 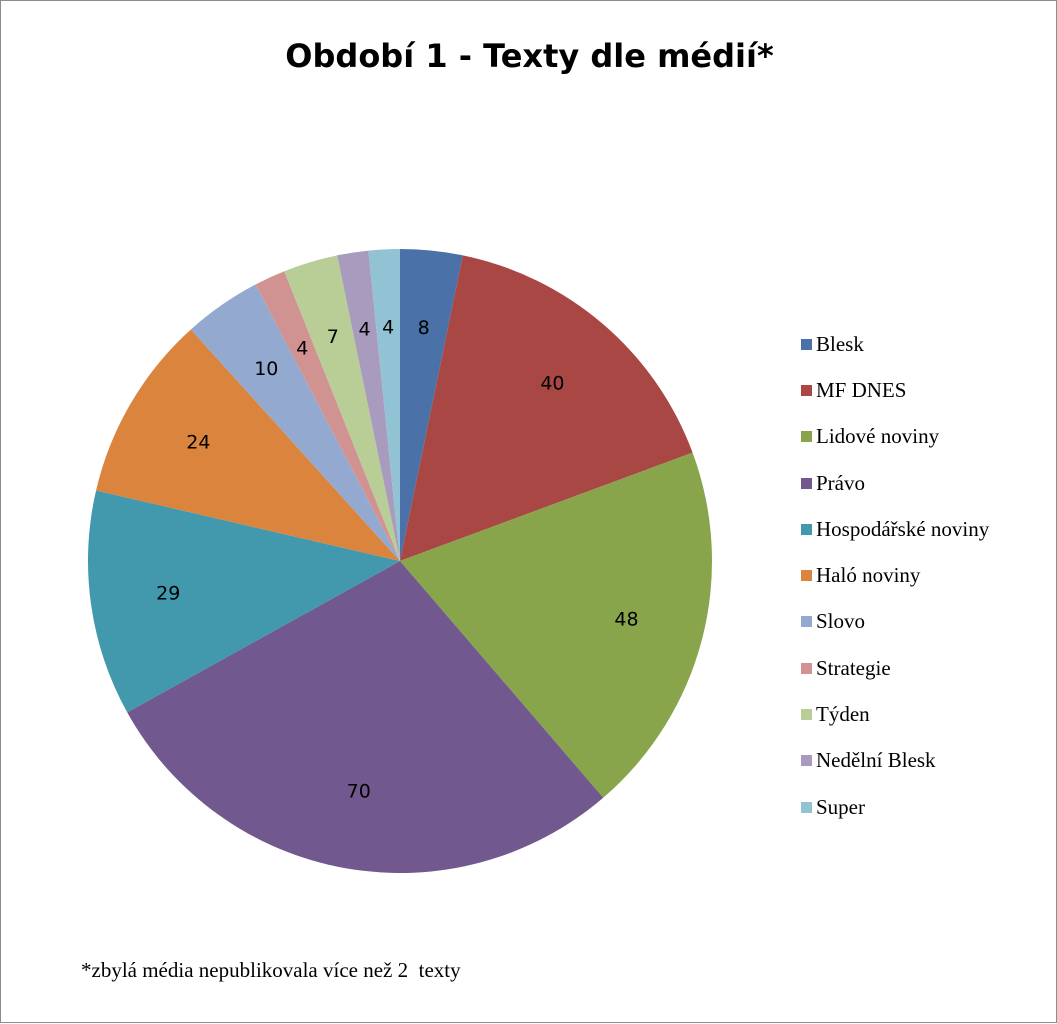 I want to click on data-label-hospodarske-noviny: 29, so click(x=168, y=594).